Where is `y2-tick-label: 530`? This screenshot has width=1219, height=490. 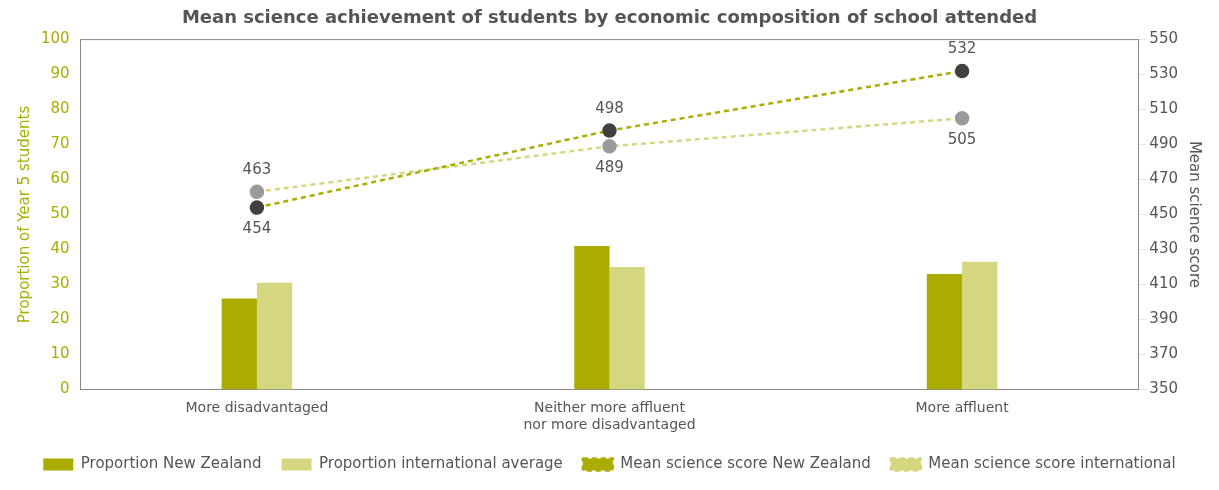 y2-tick-label: 530 is located at coordinates (1164, 73).